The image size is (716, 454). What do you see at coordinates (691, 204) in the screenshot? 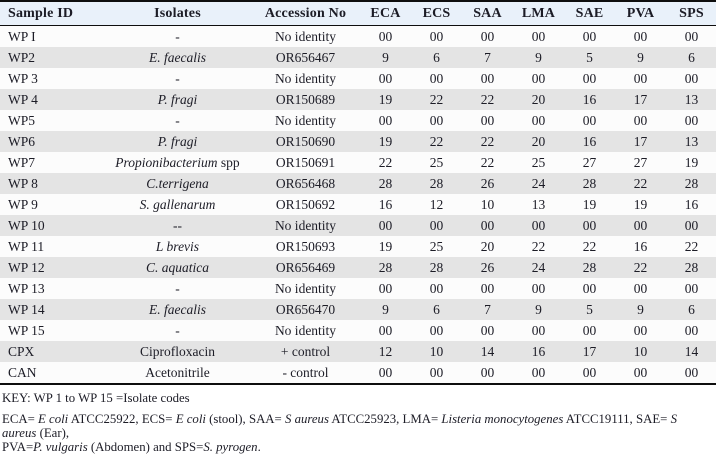
I see `cell-zone-sps: 16` at bounding box center [691, 204].